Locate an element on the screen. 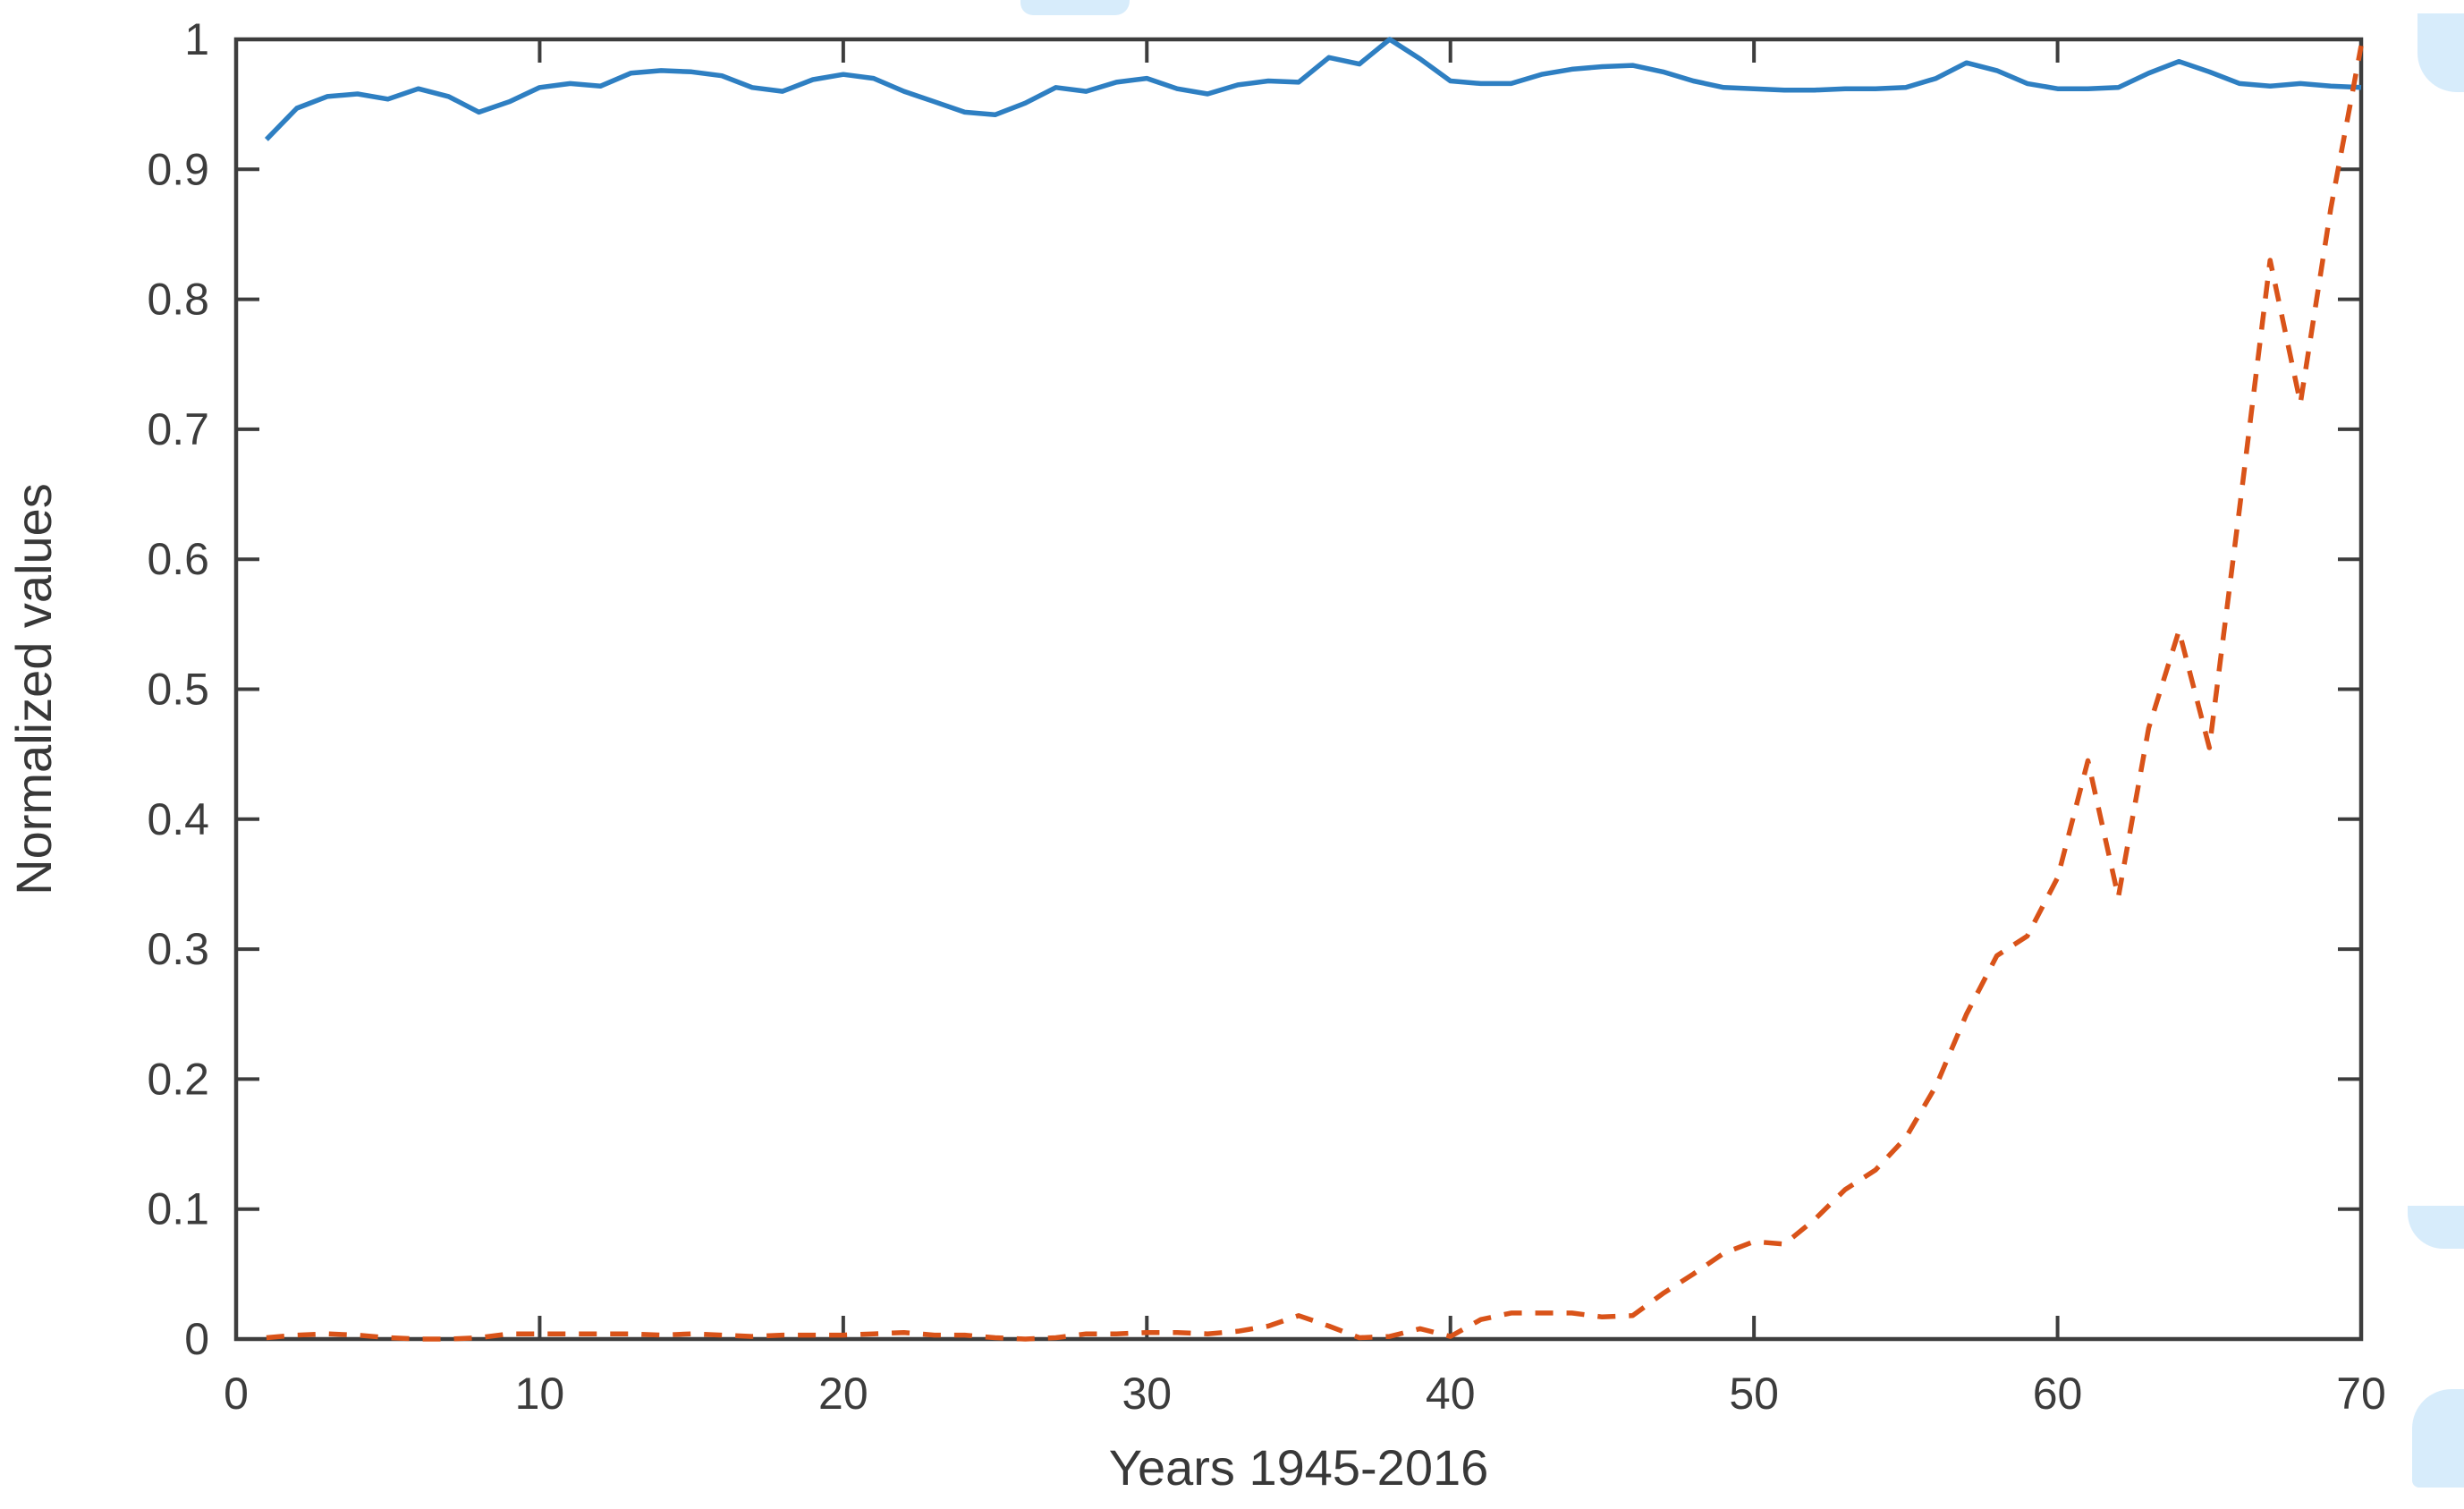 This screenshot has width=2464, height=1509. y-tick-label: 0.5 is located at coordinates (178, 690).